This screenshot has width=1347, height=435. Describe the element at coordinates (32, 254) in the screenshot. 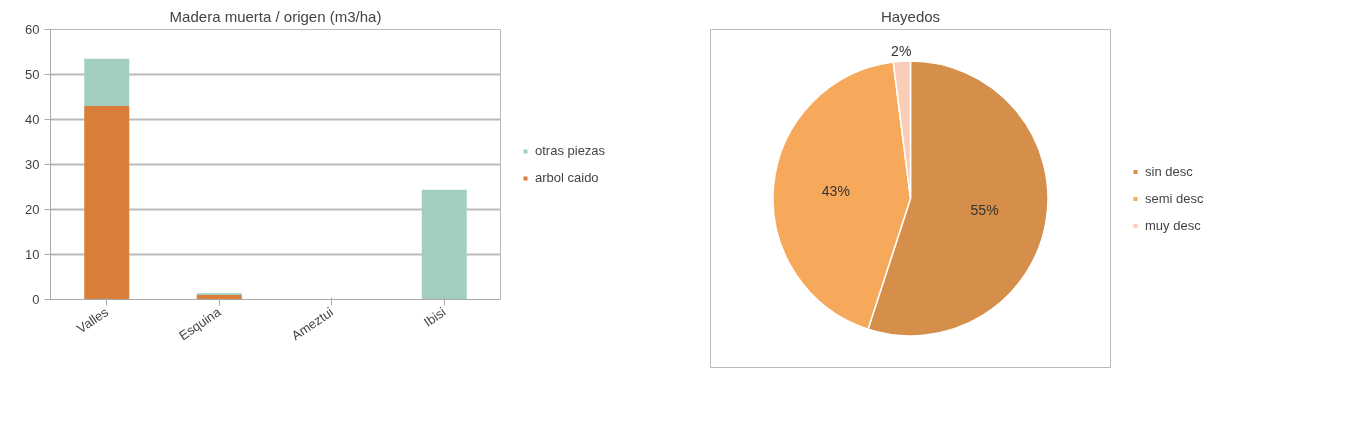

I see `y-tick-label: 10` at that location.